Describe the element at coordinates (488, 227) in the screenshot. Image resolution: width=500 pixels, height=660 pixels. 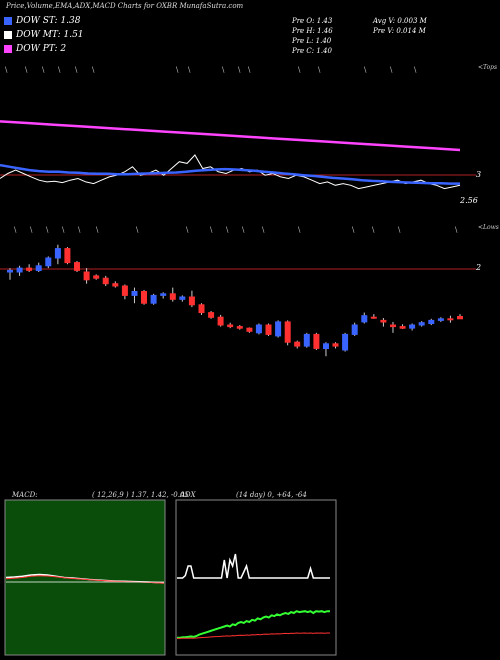
I see `lows-label: <Lows` at that location.